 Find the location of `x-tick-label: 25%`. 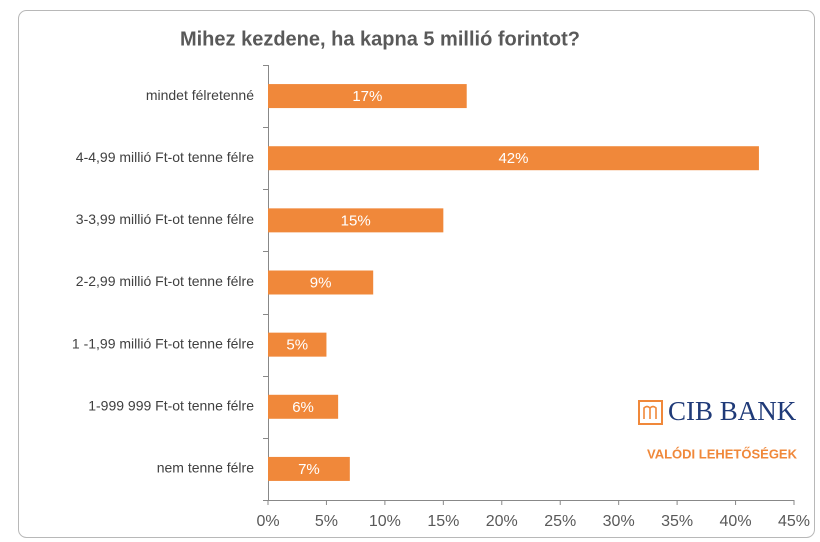

x-tick-label: 25% is located at coordinates (560, 521).